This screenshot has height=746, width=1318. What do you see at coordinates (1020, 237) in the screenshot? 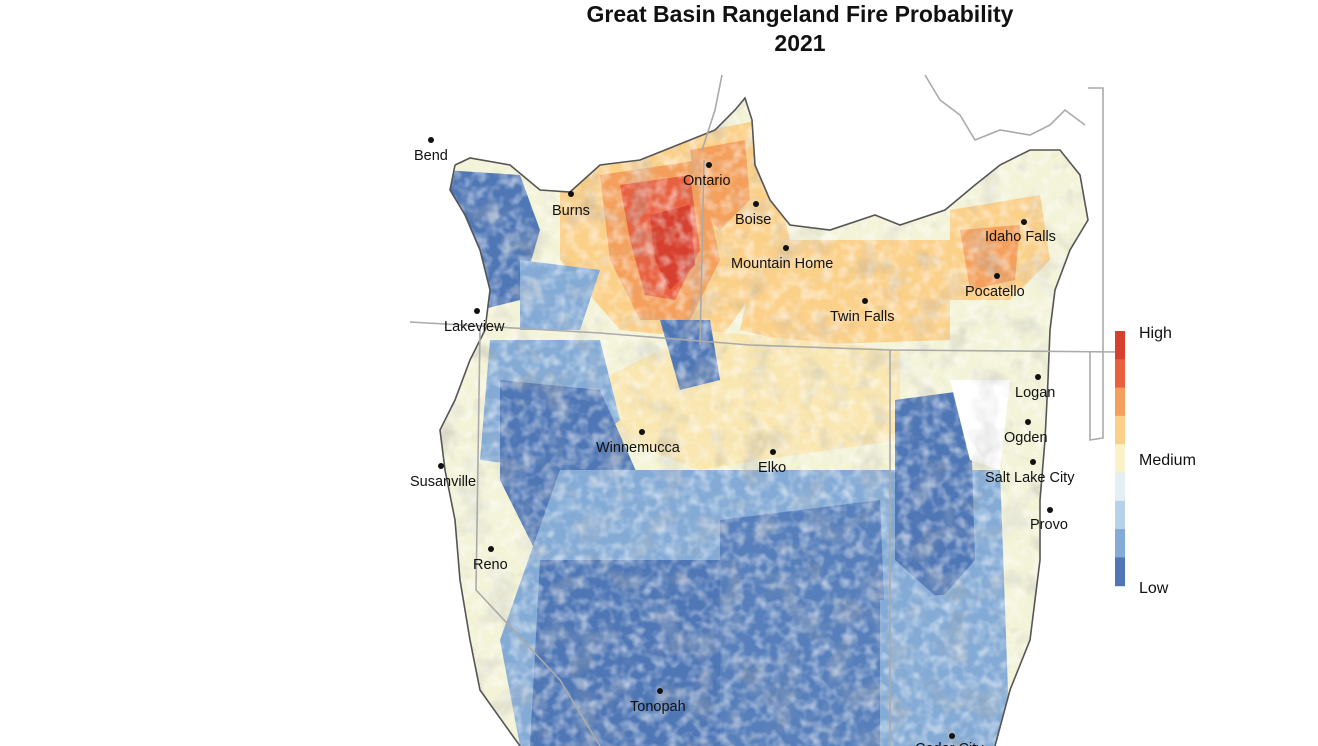
I see `city-label: Idaho Falls` at bounding box center [1020, 237].